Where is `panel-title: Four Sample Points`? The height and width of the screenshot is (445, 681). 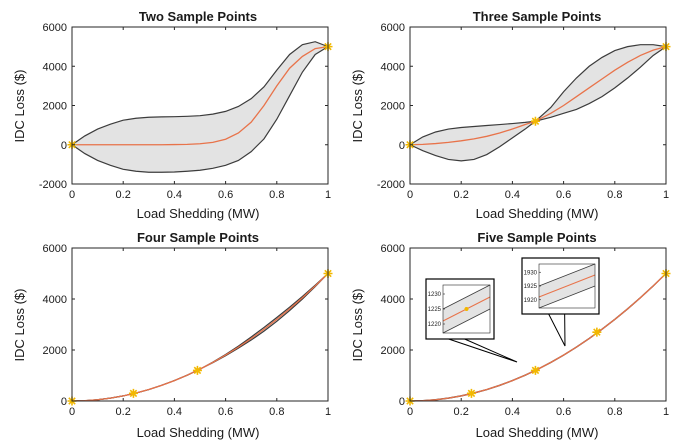 panel-title: Four Sample Points is located at coordinates (198, 237).